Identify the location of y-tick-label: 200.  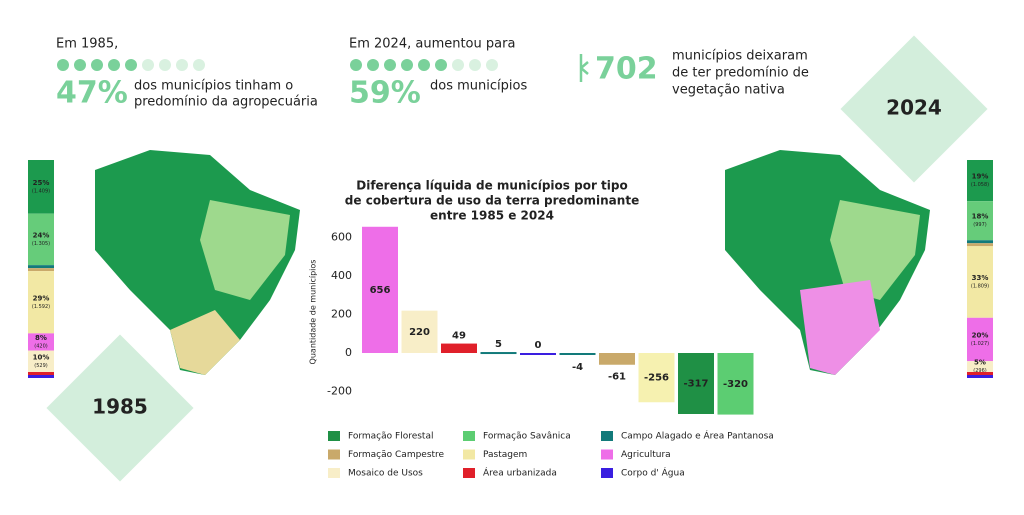
(341, 314).